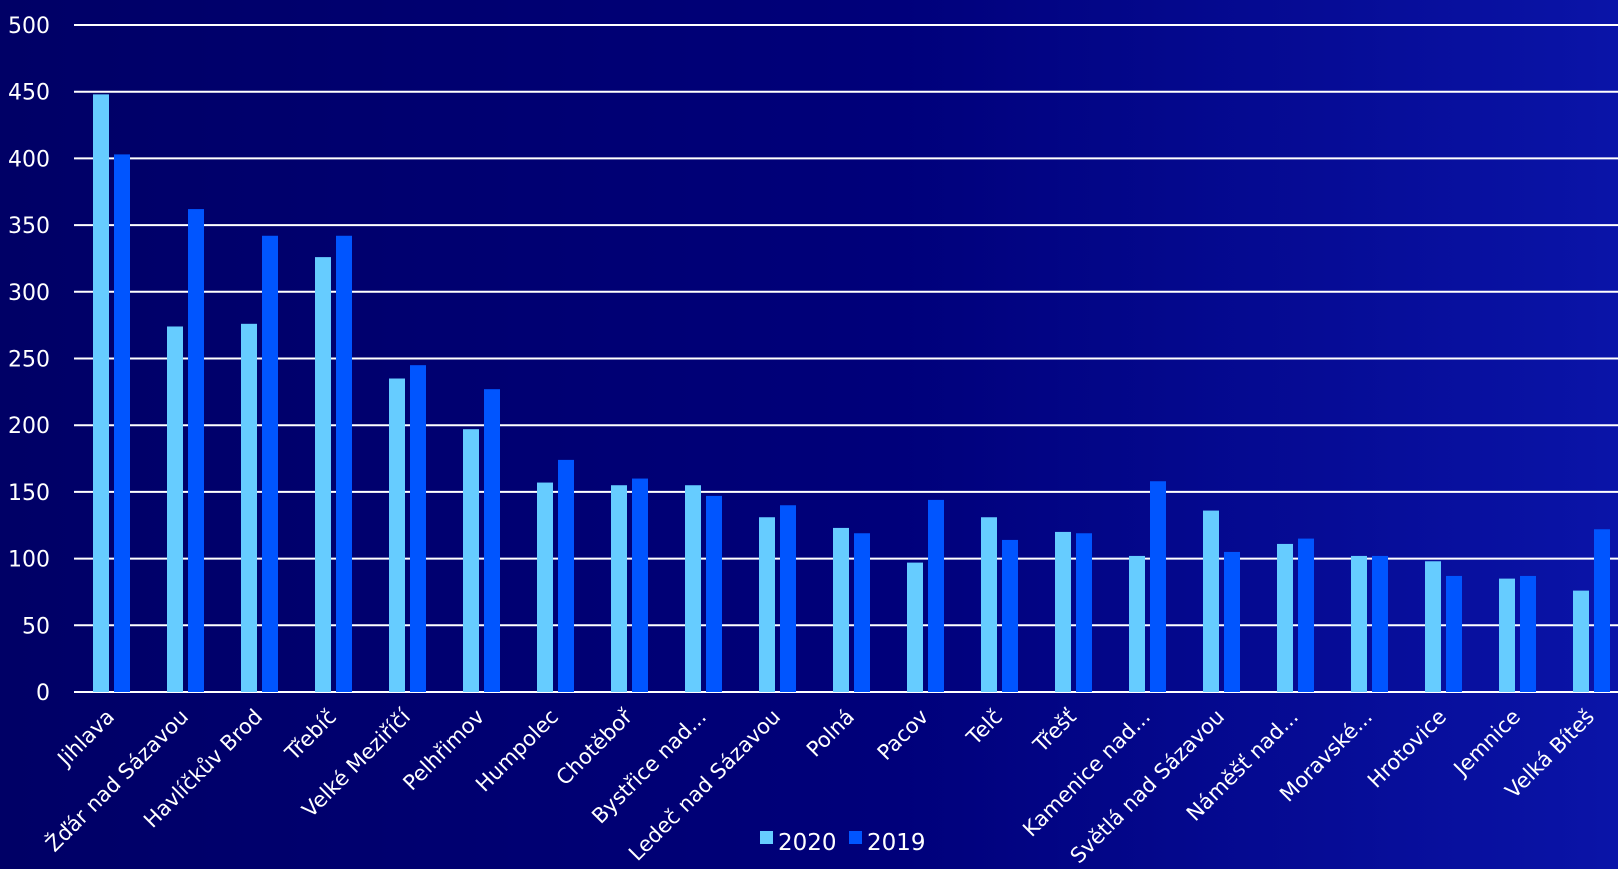 The image size is (1618, 869). I want to click on legend-swatch-2019, so click(855, 837).